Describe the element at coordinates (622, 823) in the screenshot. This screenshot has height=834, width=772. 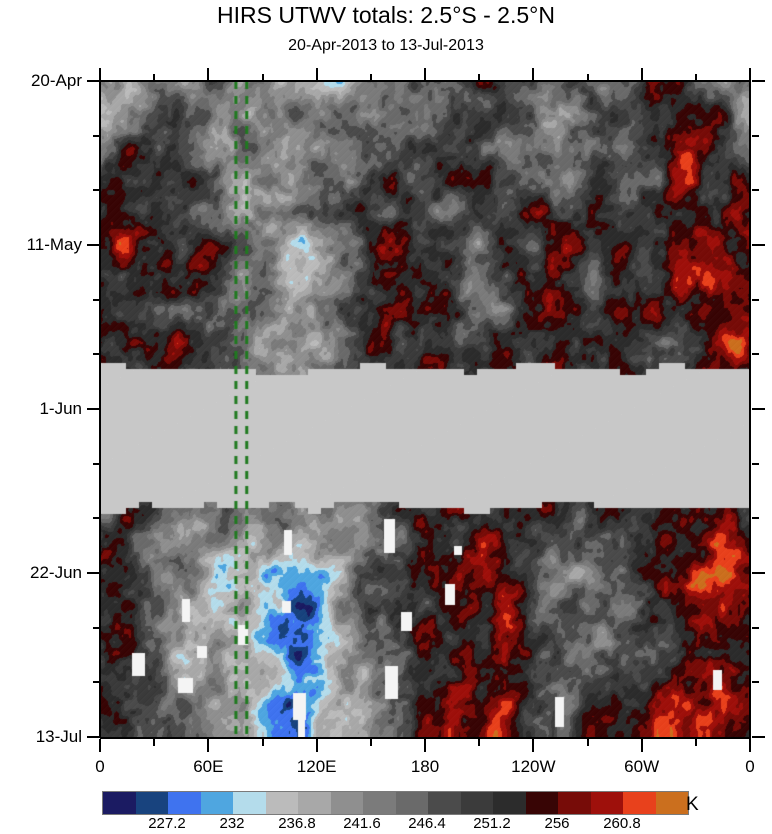
I see `colorbar-tick-label: 260.8` at that location.